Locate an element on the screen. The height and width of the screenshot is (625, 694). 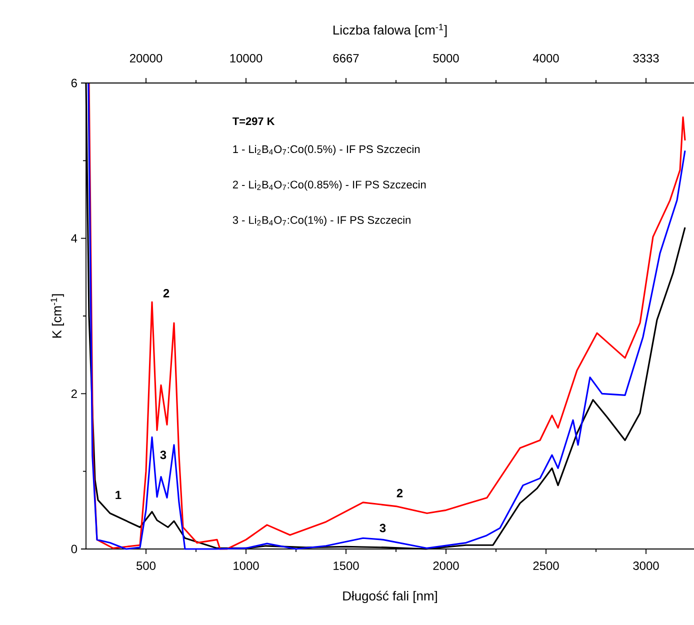
y-tick-label: 0 is located at coordinates (74, 549).